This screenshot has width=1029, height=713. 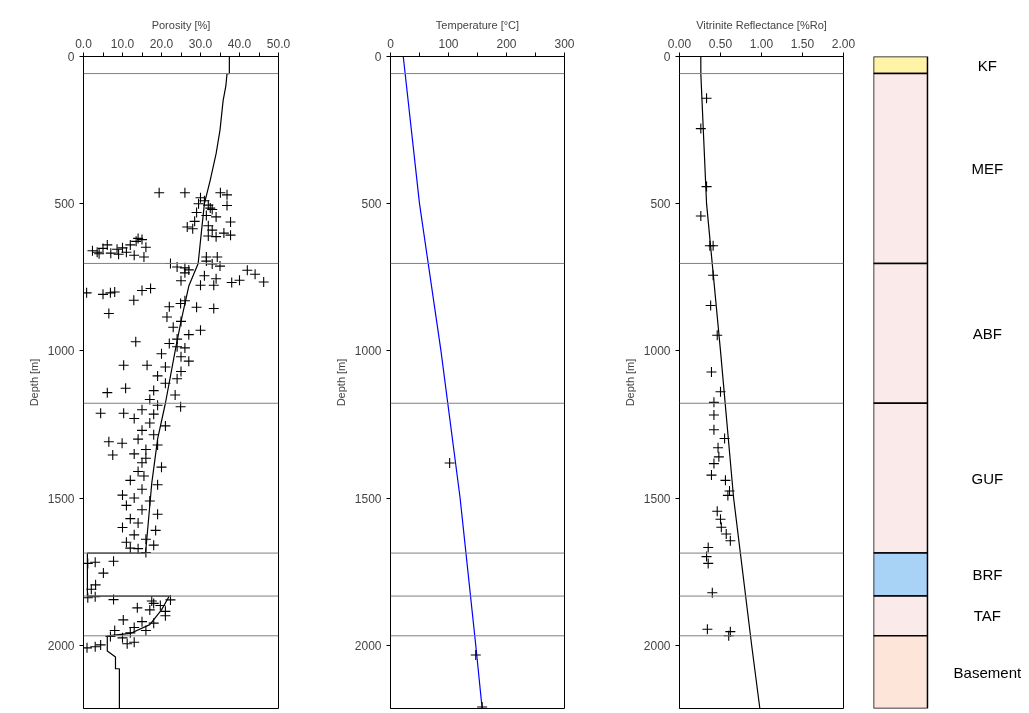 What do you see at coordinates (987, 575) in the screenshot?
I see `text: BRF` at bounding box center [987, 575].